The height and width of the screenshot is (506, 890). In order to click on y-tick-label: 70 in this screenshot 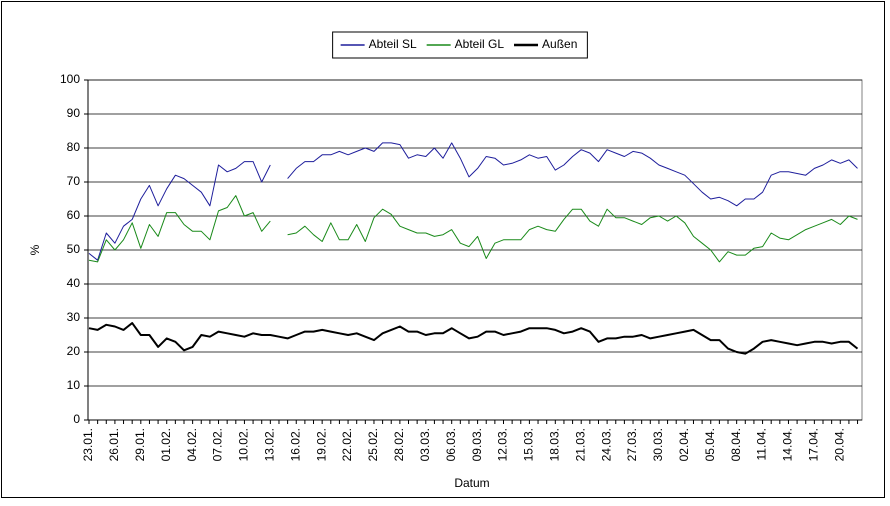, I will do `click(74, 181)`.